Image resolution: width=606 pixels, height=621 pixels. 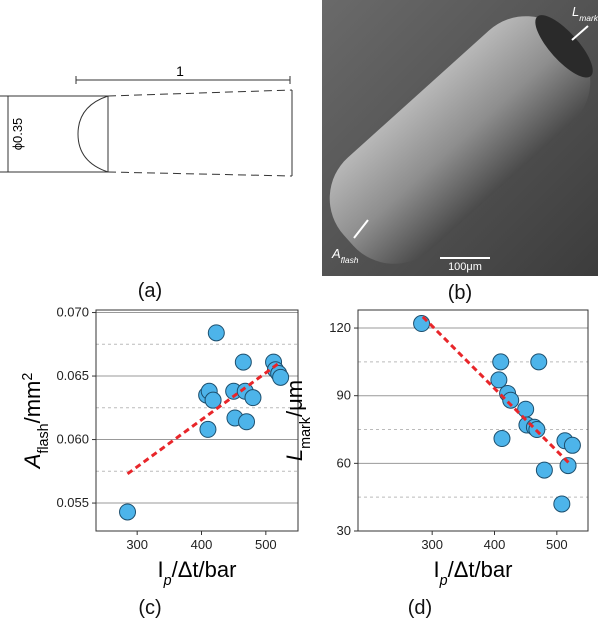 I want to click on y-axis-label: Lmark/μm, so click(x=298, y=420).